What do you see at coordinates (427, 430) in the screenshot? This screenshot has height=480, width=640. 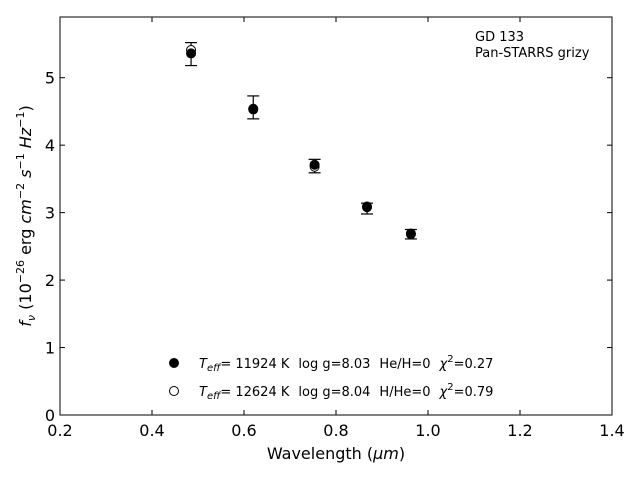 I see `x-tick-label: 1.0` at bounding box center [427, 430].